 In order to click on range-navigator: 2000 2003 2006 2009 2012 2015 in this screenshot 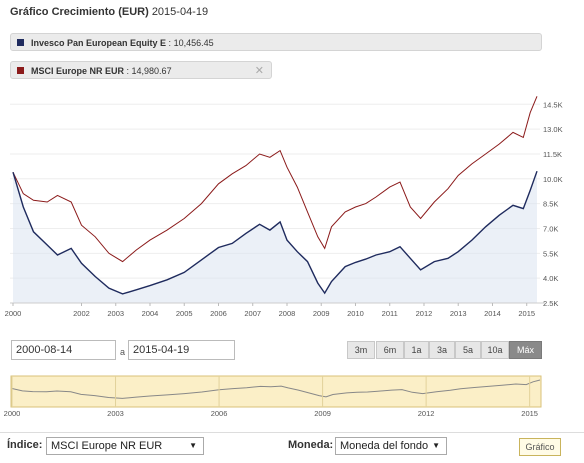, I will do `click(292, 397)`.